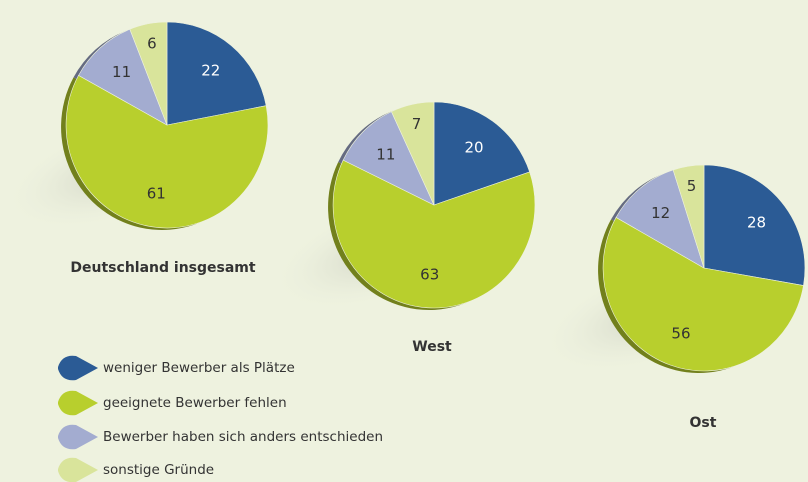  I want to click on data-label: 28, so click(756, 222).